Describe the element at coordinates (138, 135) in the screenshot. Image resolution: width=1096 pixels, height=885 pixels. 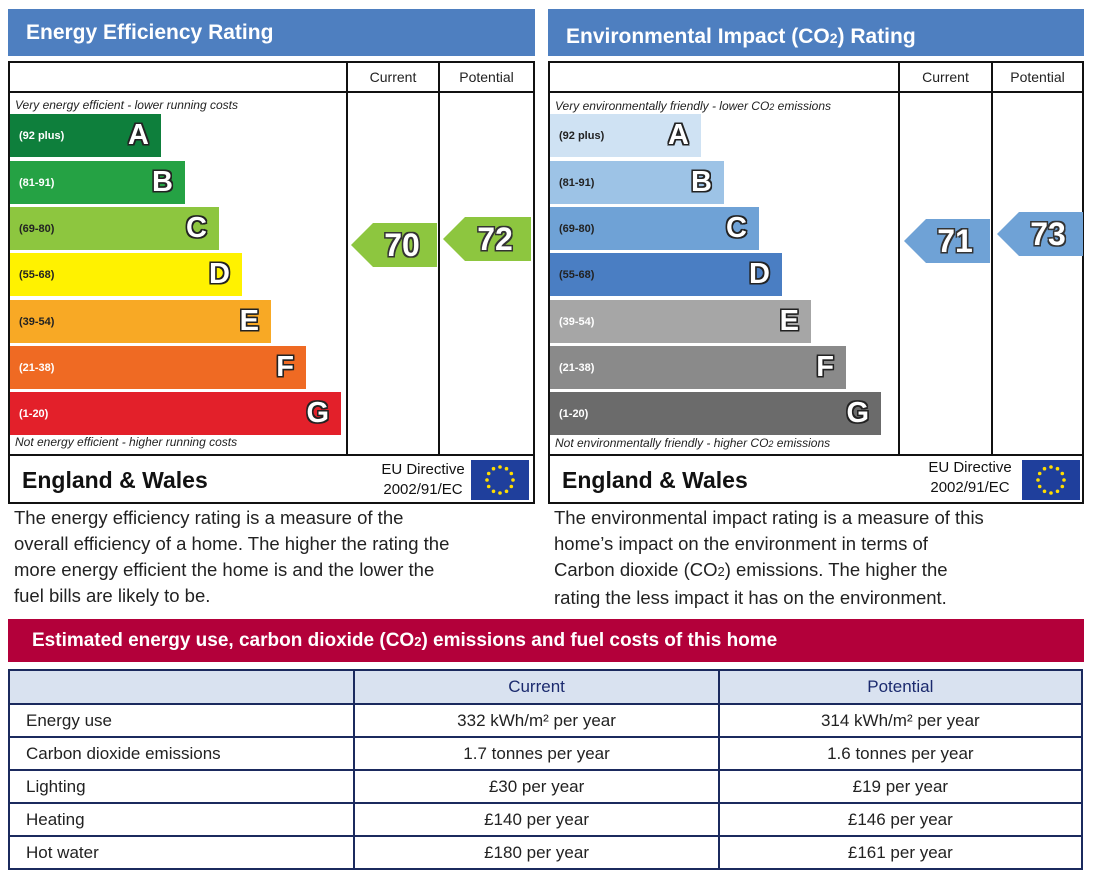
I see `energy-band-letter: A` at that location.